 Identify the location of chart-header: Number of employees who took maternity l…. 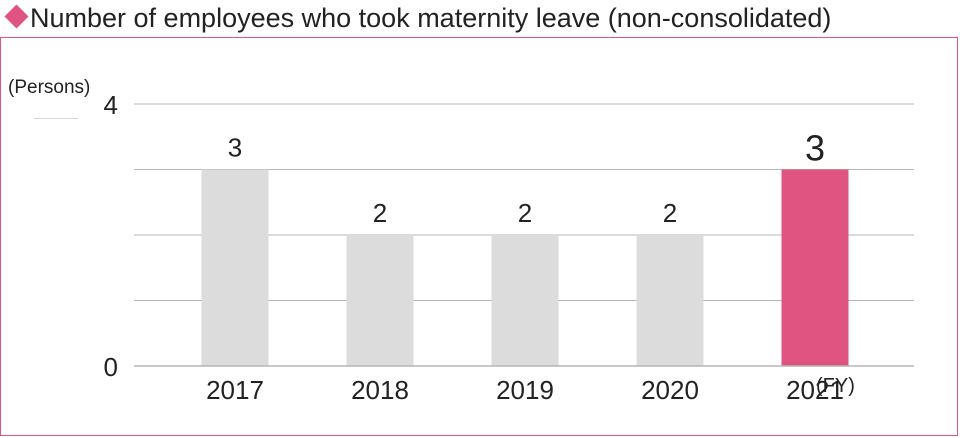
(480, 19).